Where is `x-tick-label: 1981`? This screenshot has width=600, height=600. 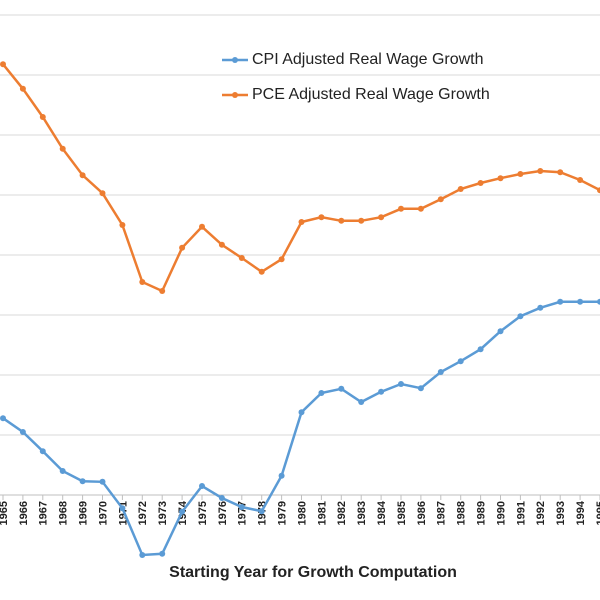
x-tick-label: 1981 is located at coordinates (322, 513).